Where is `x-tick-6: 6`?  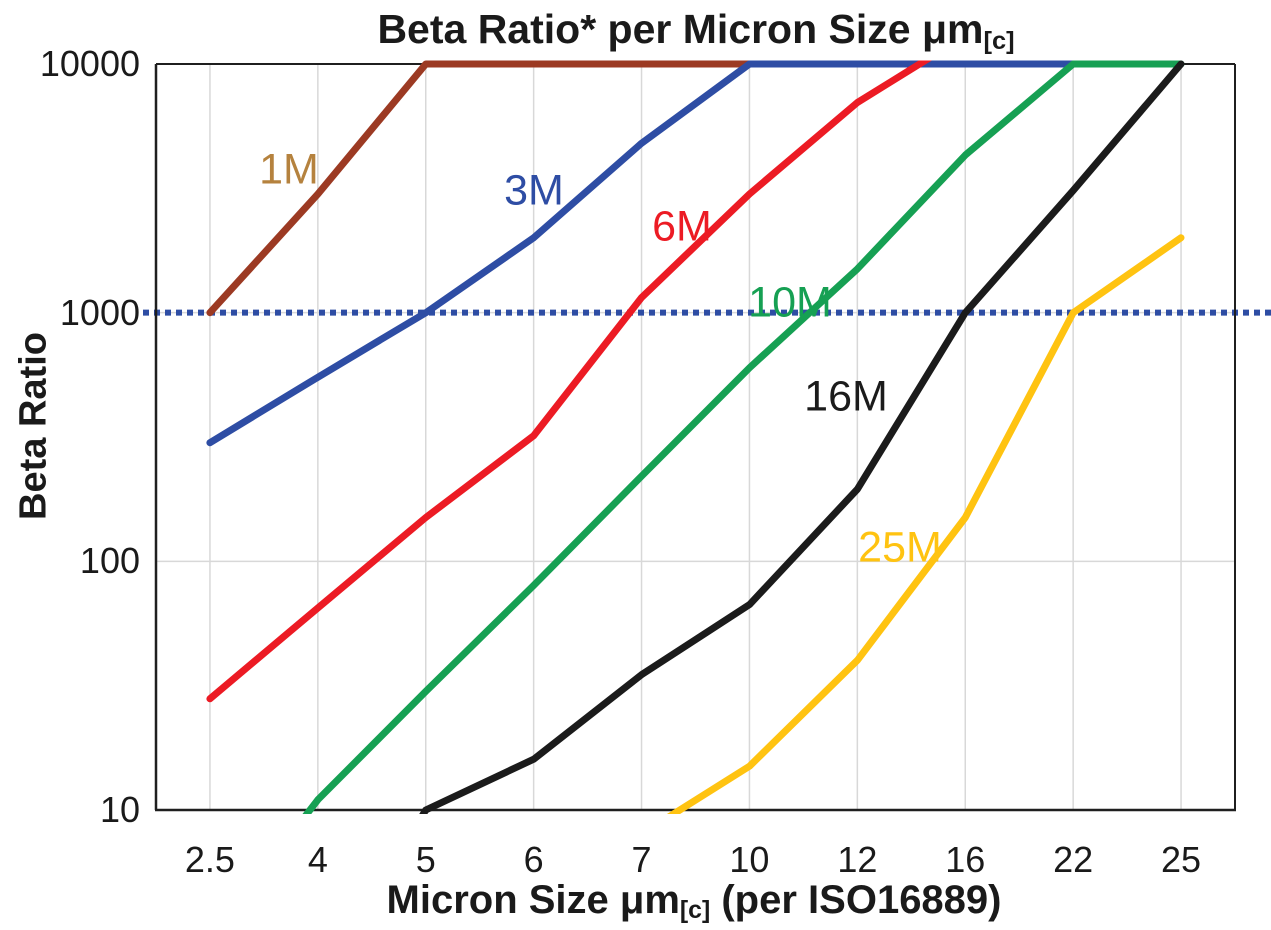 x-tick-6: 6 is located at coordinates (533, 859).